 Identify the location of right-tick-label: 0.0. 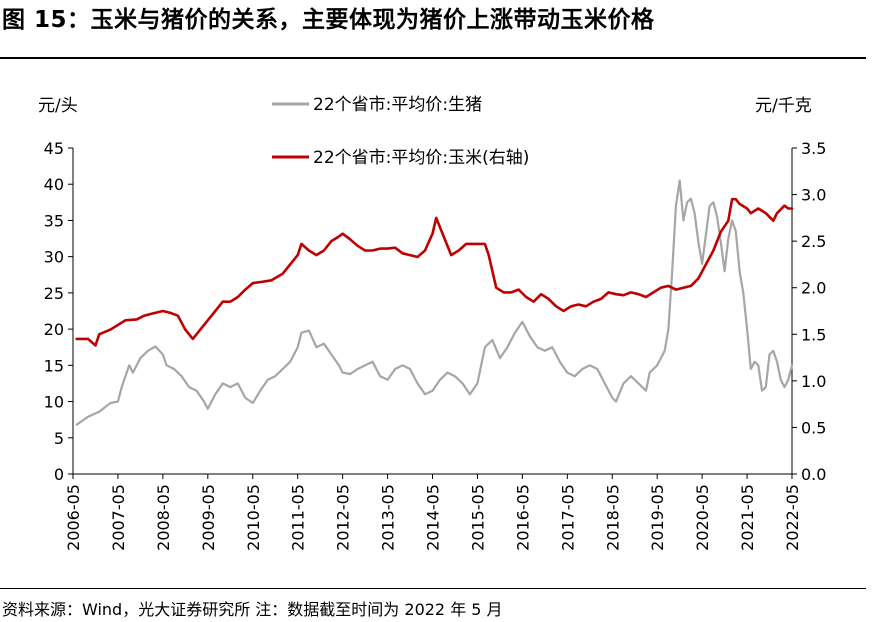
(813, 474).